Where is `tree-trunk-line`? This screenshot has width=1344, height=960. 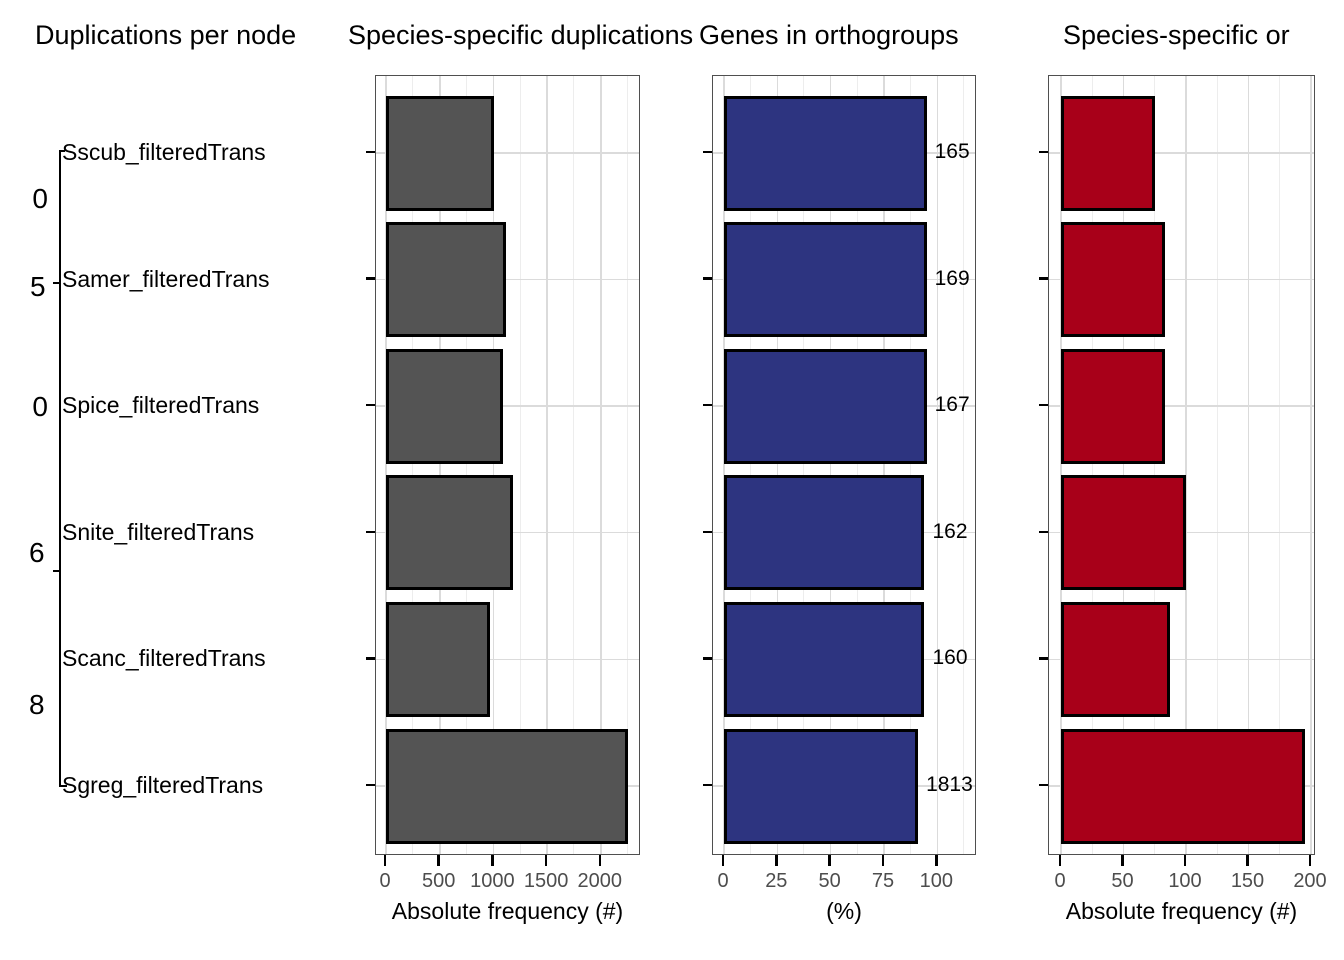
tree-trunk-line is located at coordinates (60, 468).